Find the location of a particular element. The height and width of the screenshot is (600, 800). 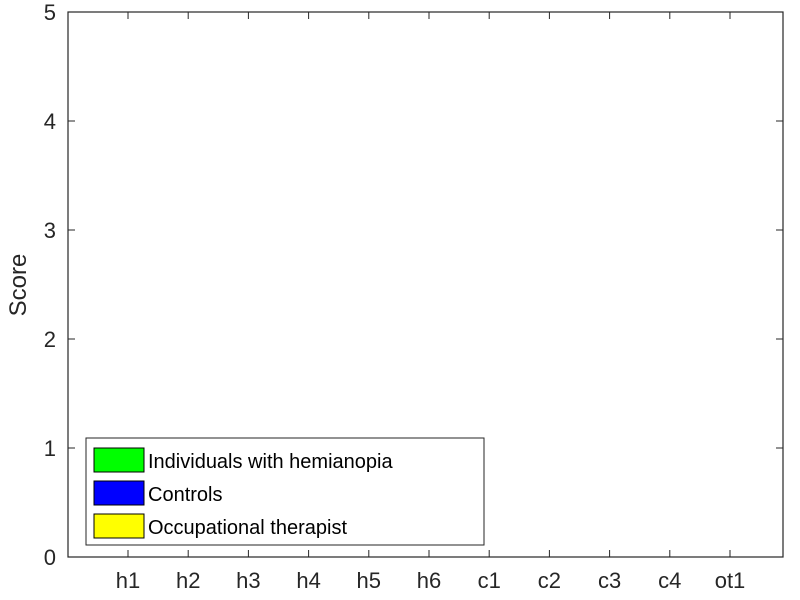

legend-box is located at coordinates (285, 491).